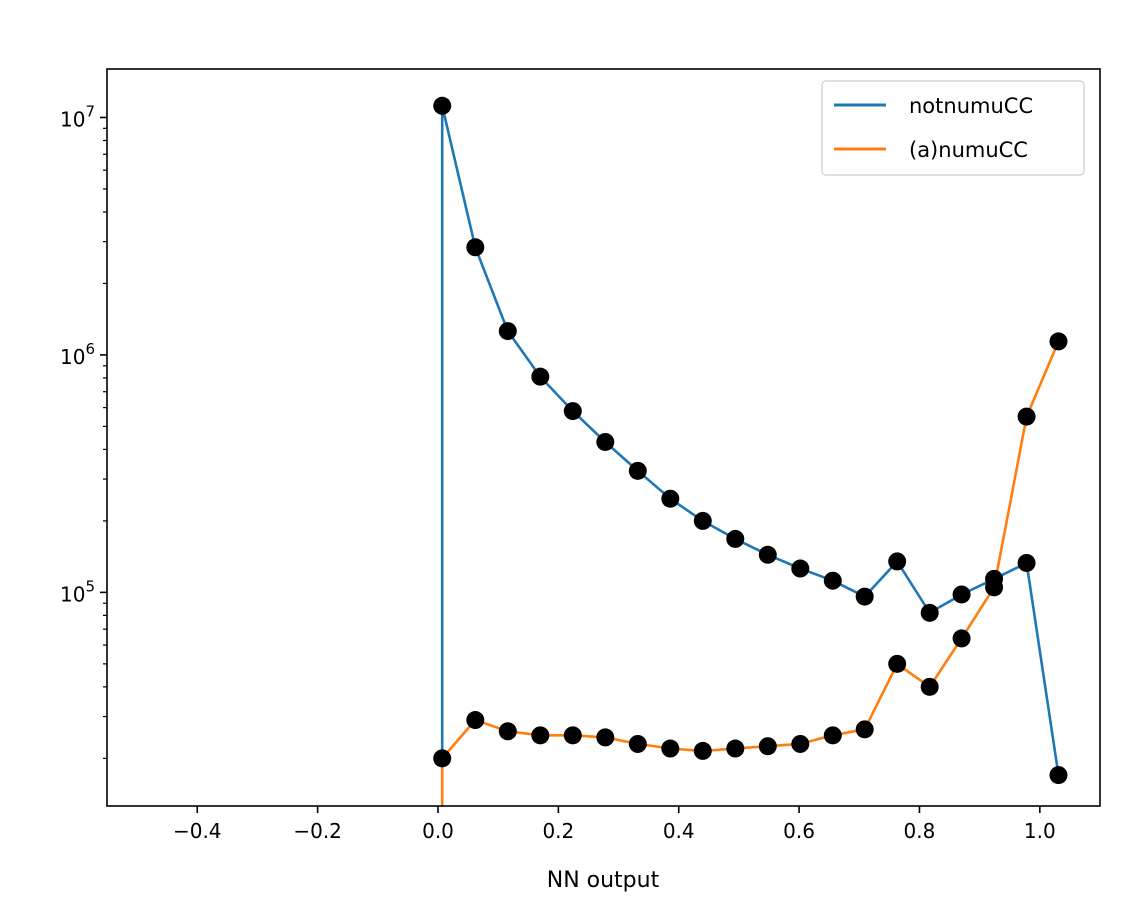 The height and width of the screenshot is (902, 1148). I want to click on y-tick-label: 10⁶, so click(77, 354).